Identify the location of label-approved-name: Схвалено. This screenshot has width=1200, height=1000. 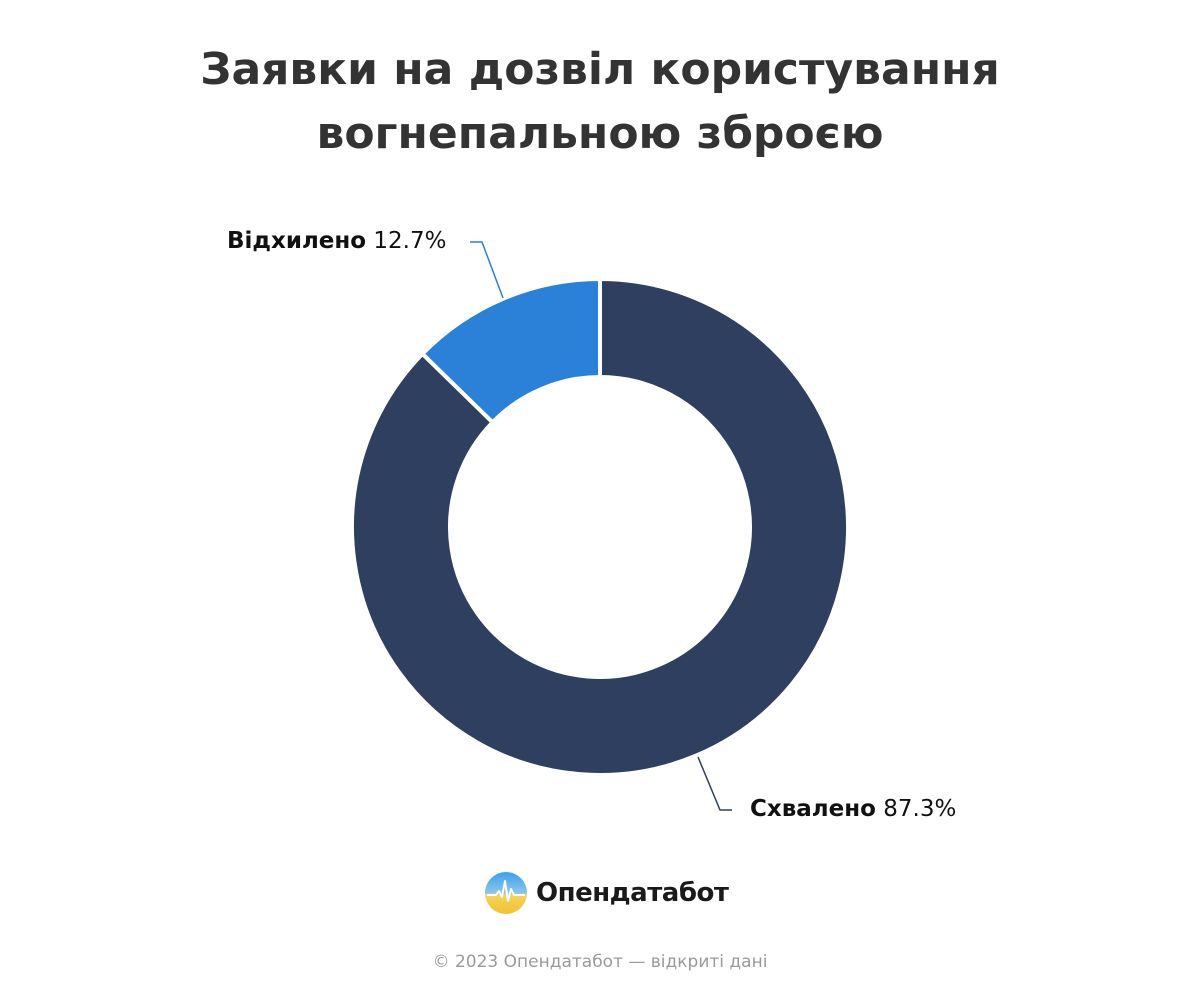
(813, 809).